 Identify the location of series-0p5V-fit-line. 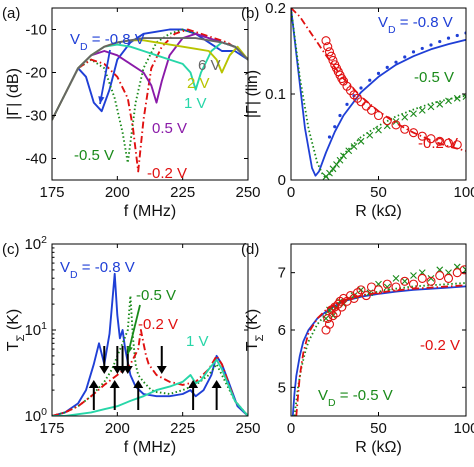
(378, 94).